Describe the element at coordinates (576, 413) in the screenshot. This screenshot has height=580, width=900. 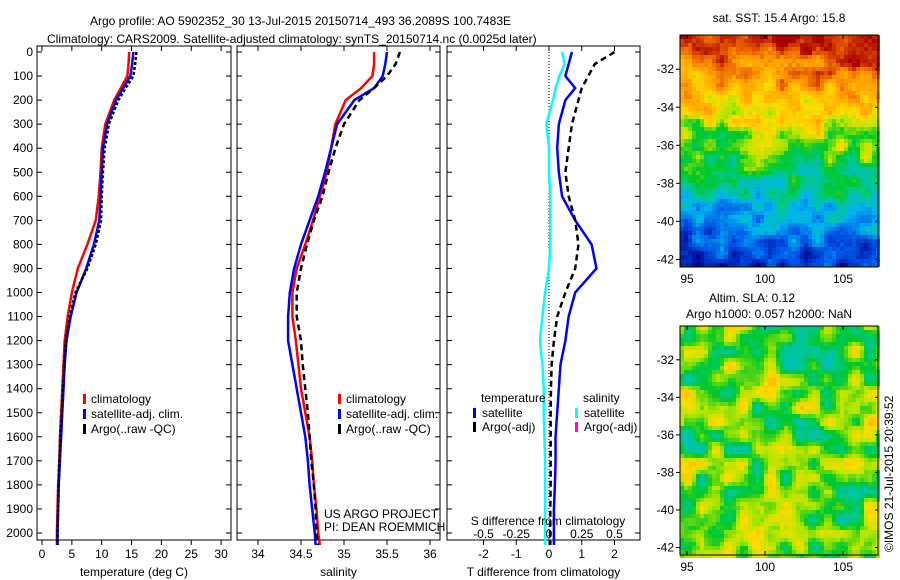
I see `legend-swatch` at that location.